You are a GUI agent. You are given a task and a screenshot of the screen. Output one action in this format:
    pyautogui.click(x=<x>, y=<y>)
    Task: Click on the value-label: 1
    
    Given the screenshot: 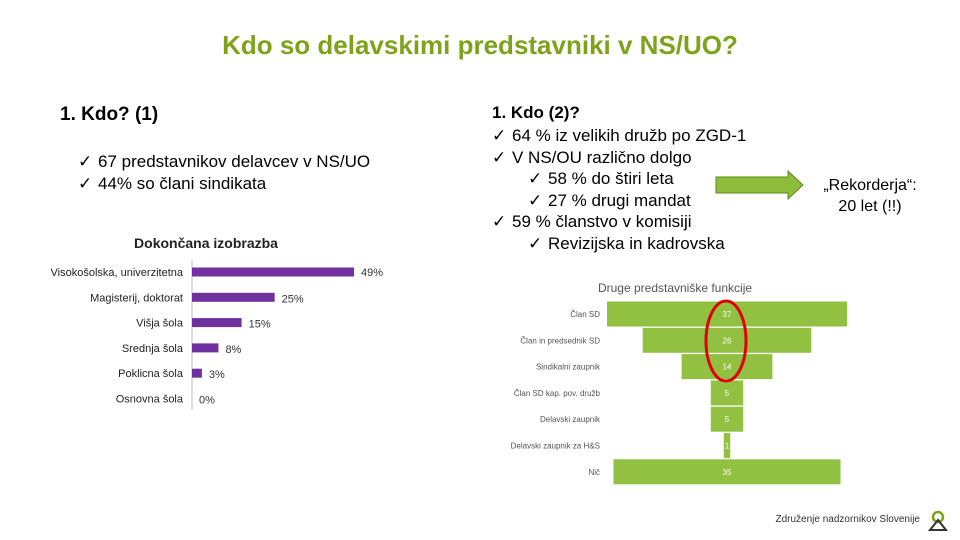 What is the action you would take?
    pyautogui.click(x=727, y=446)
    